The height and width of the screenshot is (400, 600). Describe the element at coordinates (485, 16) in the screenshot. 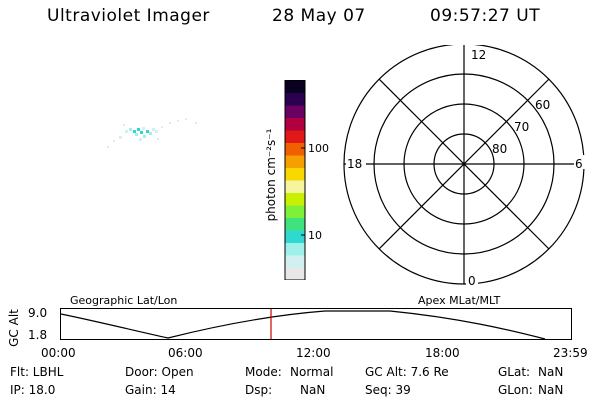

I see `time-label: 09:57:27 UT` at that location.